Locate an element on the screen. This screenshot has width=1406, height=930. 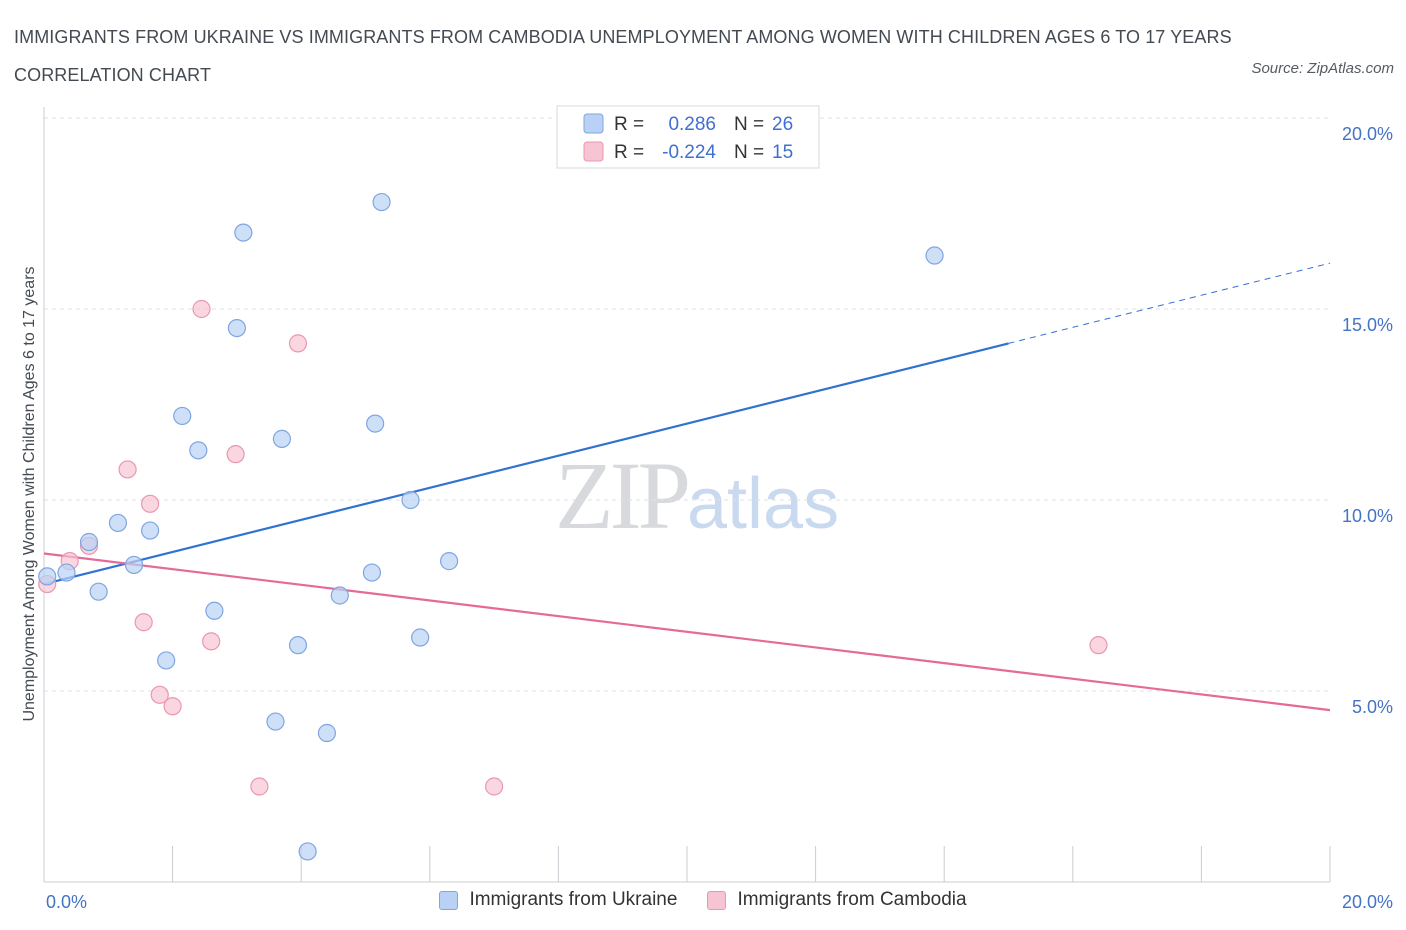
watermark-atlas: atlas is located at coordinates (763, 504).